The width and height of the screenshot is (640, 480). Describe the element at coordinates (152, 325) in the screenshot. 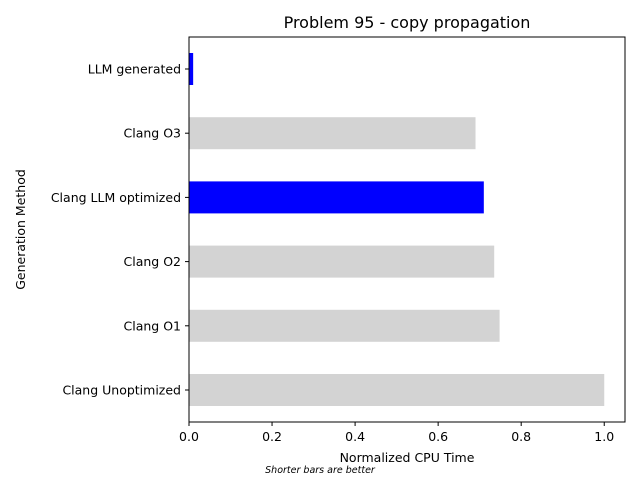

I see `y-tick-label: Clang O1` at that location.